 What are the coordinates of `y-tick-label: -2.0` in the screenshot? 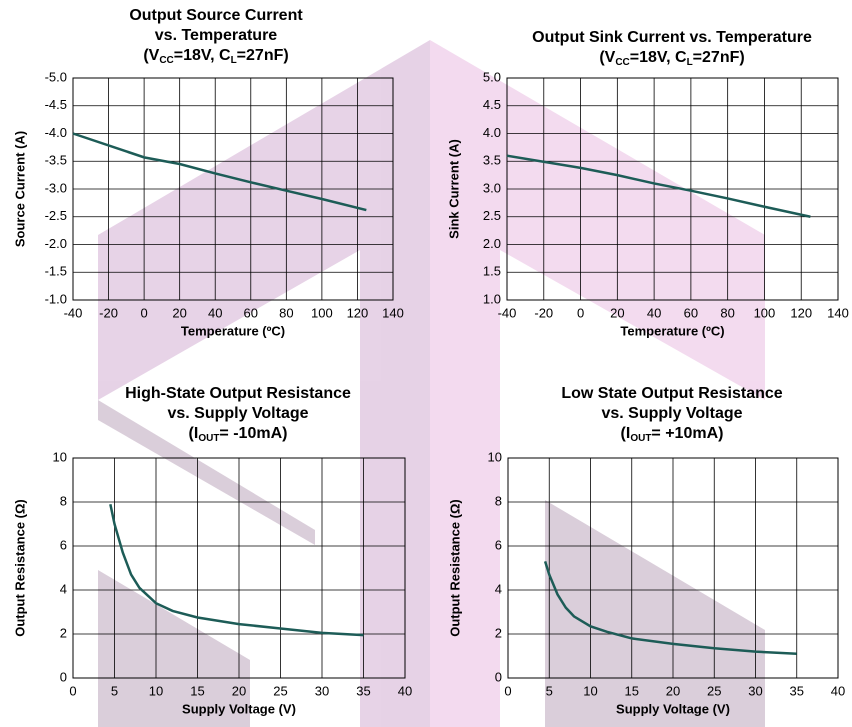 It's located at (56, 243).